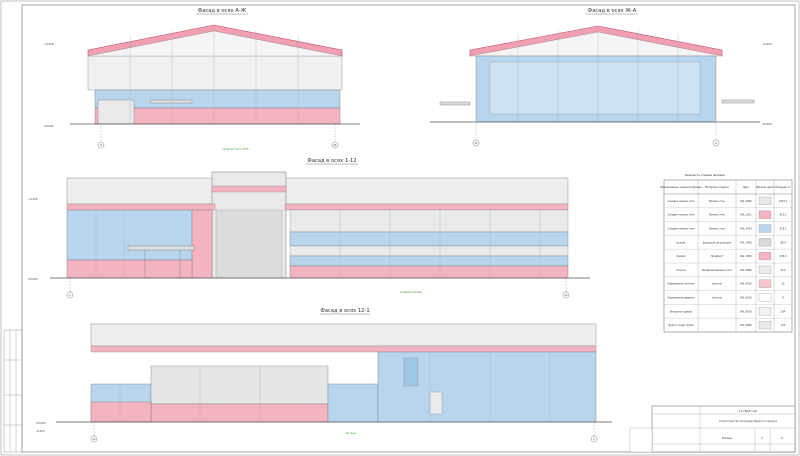 This screenshot has height=456, width=800. What do you see at coordinates (782, 438) in the screenshot?
I see `stamp-sheet-number: 8` at bounding box center [782, 438].